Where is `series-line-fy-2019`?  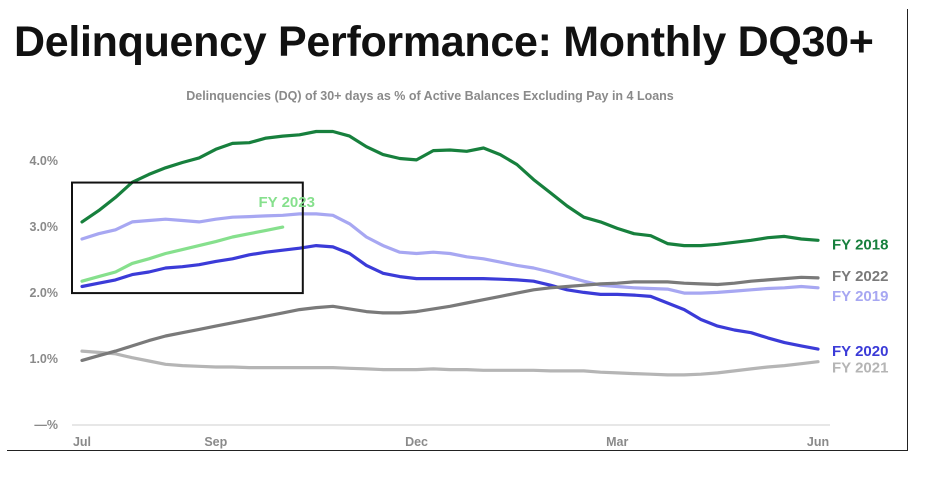 series-line-fy-2019 is located at coordinates (450, 253).